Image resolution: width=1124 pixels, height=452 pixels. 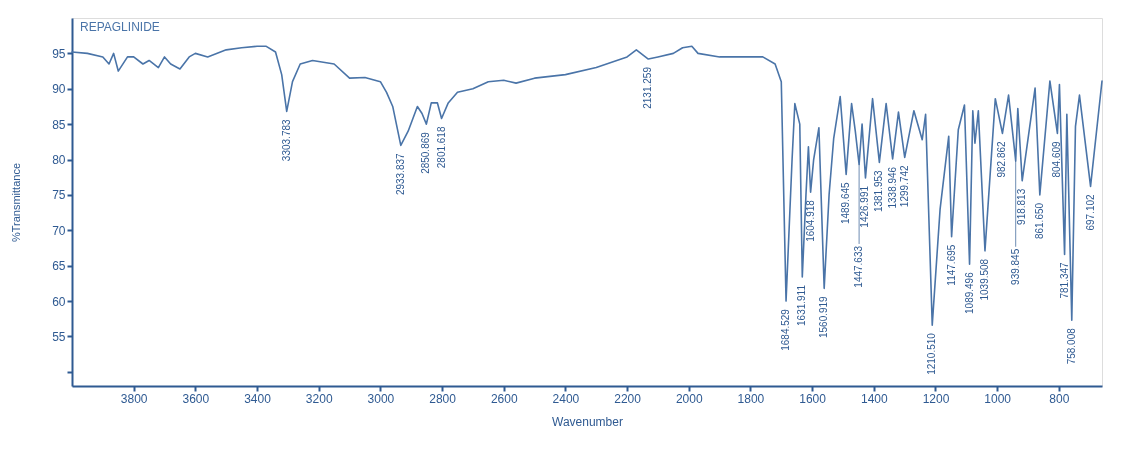 I want to click on y-tick-label: 75, so click(x=59, y=195).